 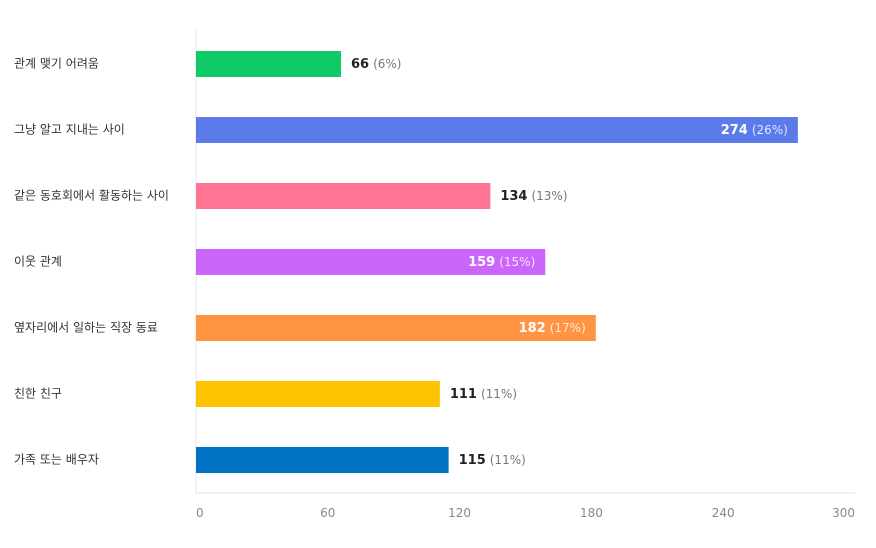 I want to click on bar-value-label: 111 (11%), so click(x=483, y=394).